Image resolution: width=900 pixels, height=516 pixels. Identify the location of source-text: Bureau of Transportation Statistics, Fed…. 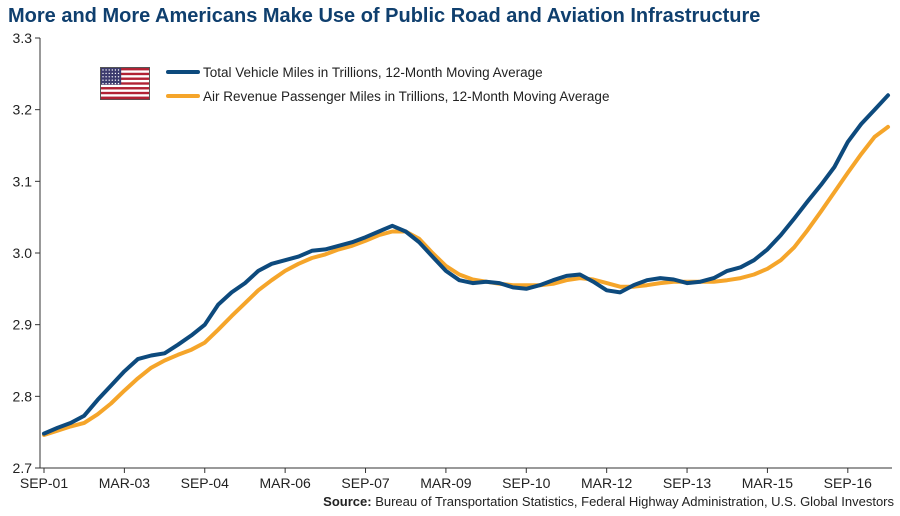
(634, 501).